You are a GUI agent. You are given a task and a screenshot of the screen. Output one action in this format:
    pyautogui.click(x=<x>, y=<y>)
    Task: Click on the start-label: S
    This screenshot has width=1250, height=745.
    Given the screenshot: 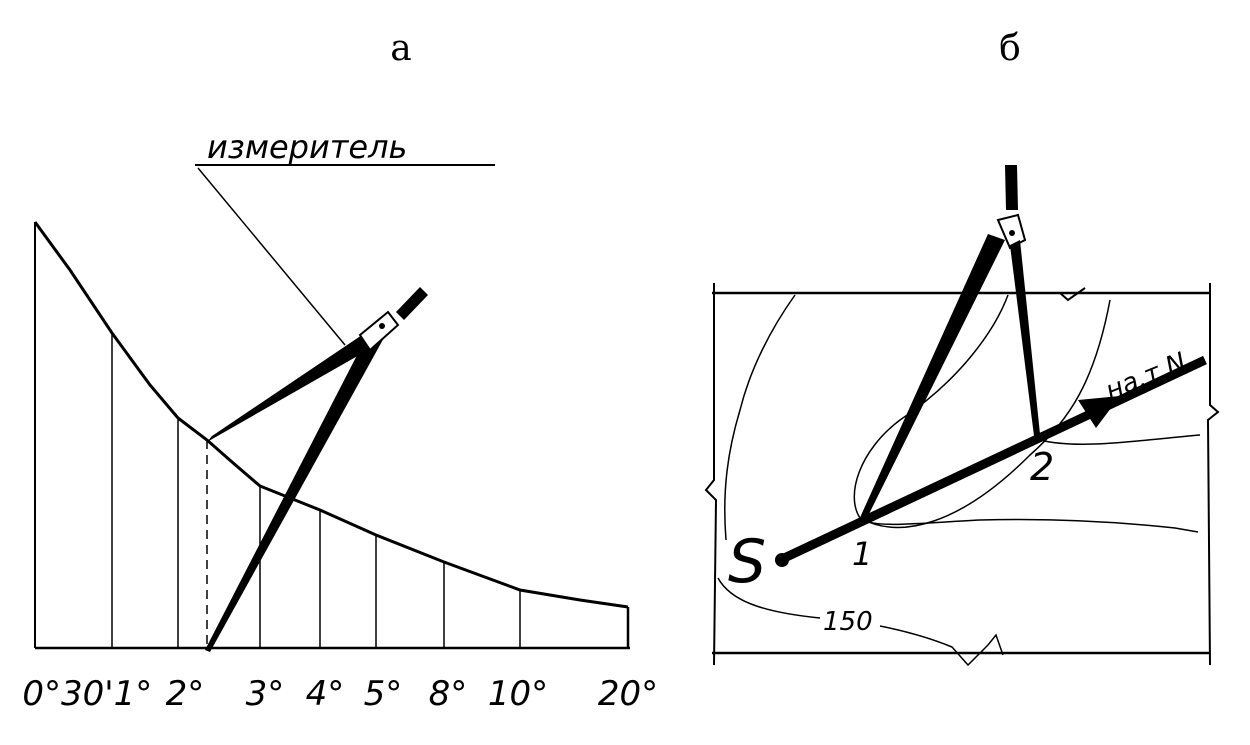 What is the action you would take?
    pyautogui.click(x=747, y=562)
    